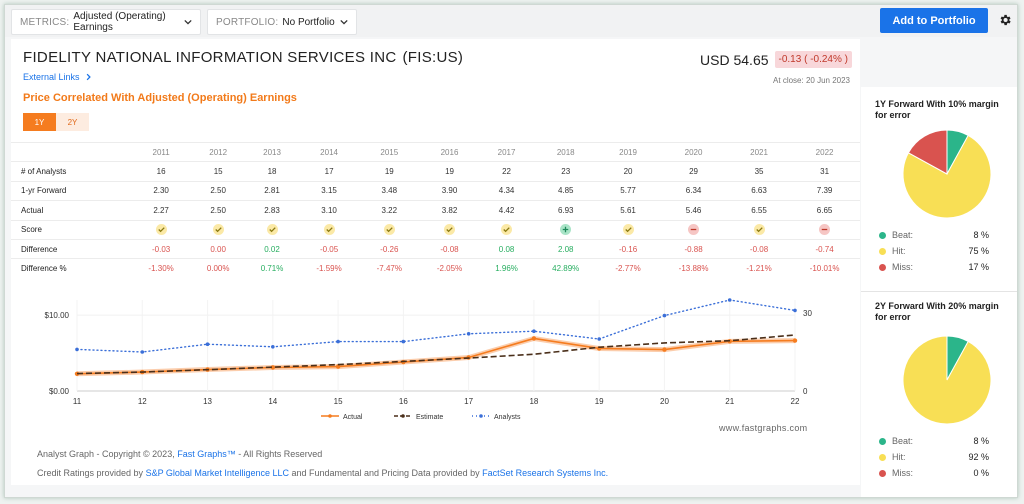  Describe the element at coordinates (939, 291) in the screenshot. I see `panel-divider` at that location.